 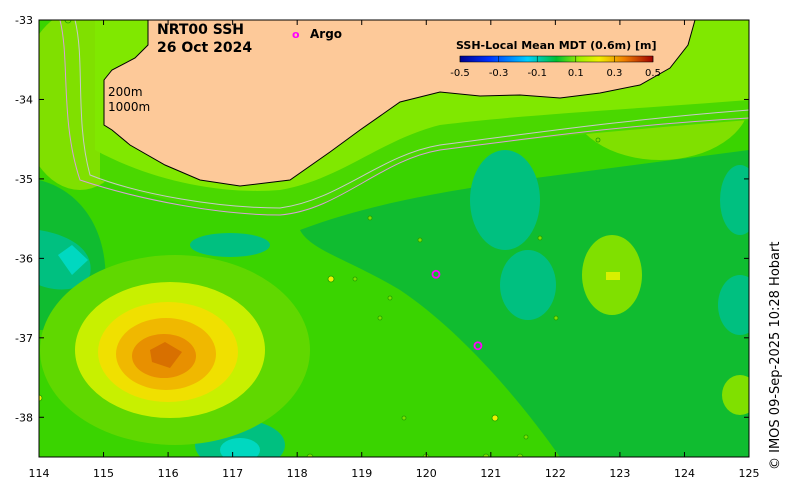 What do you see at coordinates (499, 73) in the screenshot?
I see `colorbar-tick-label: -0.3` at bounding box center [499, 73].